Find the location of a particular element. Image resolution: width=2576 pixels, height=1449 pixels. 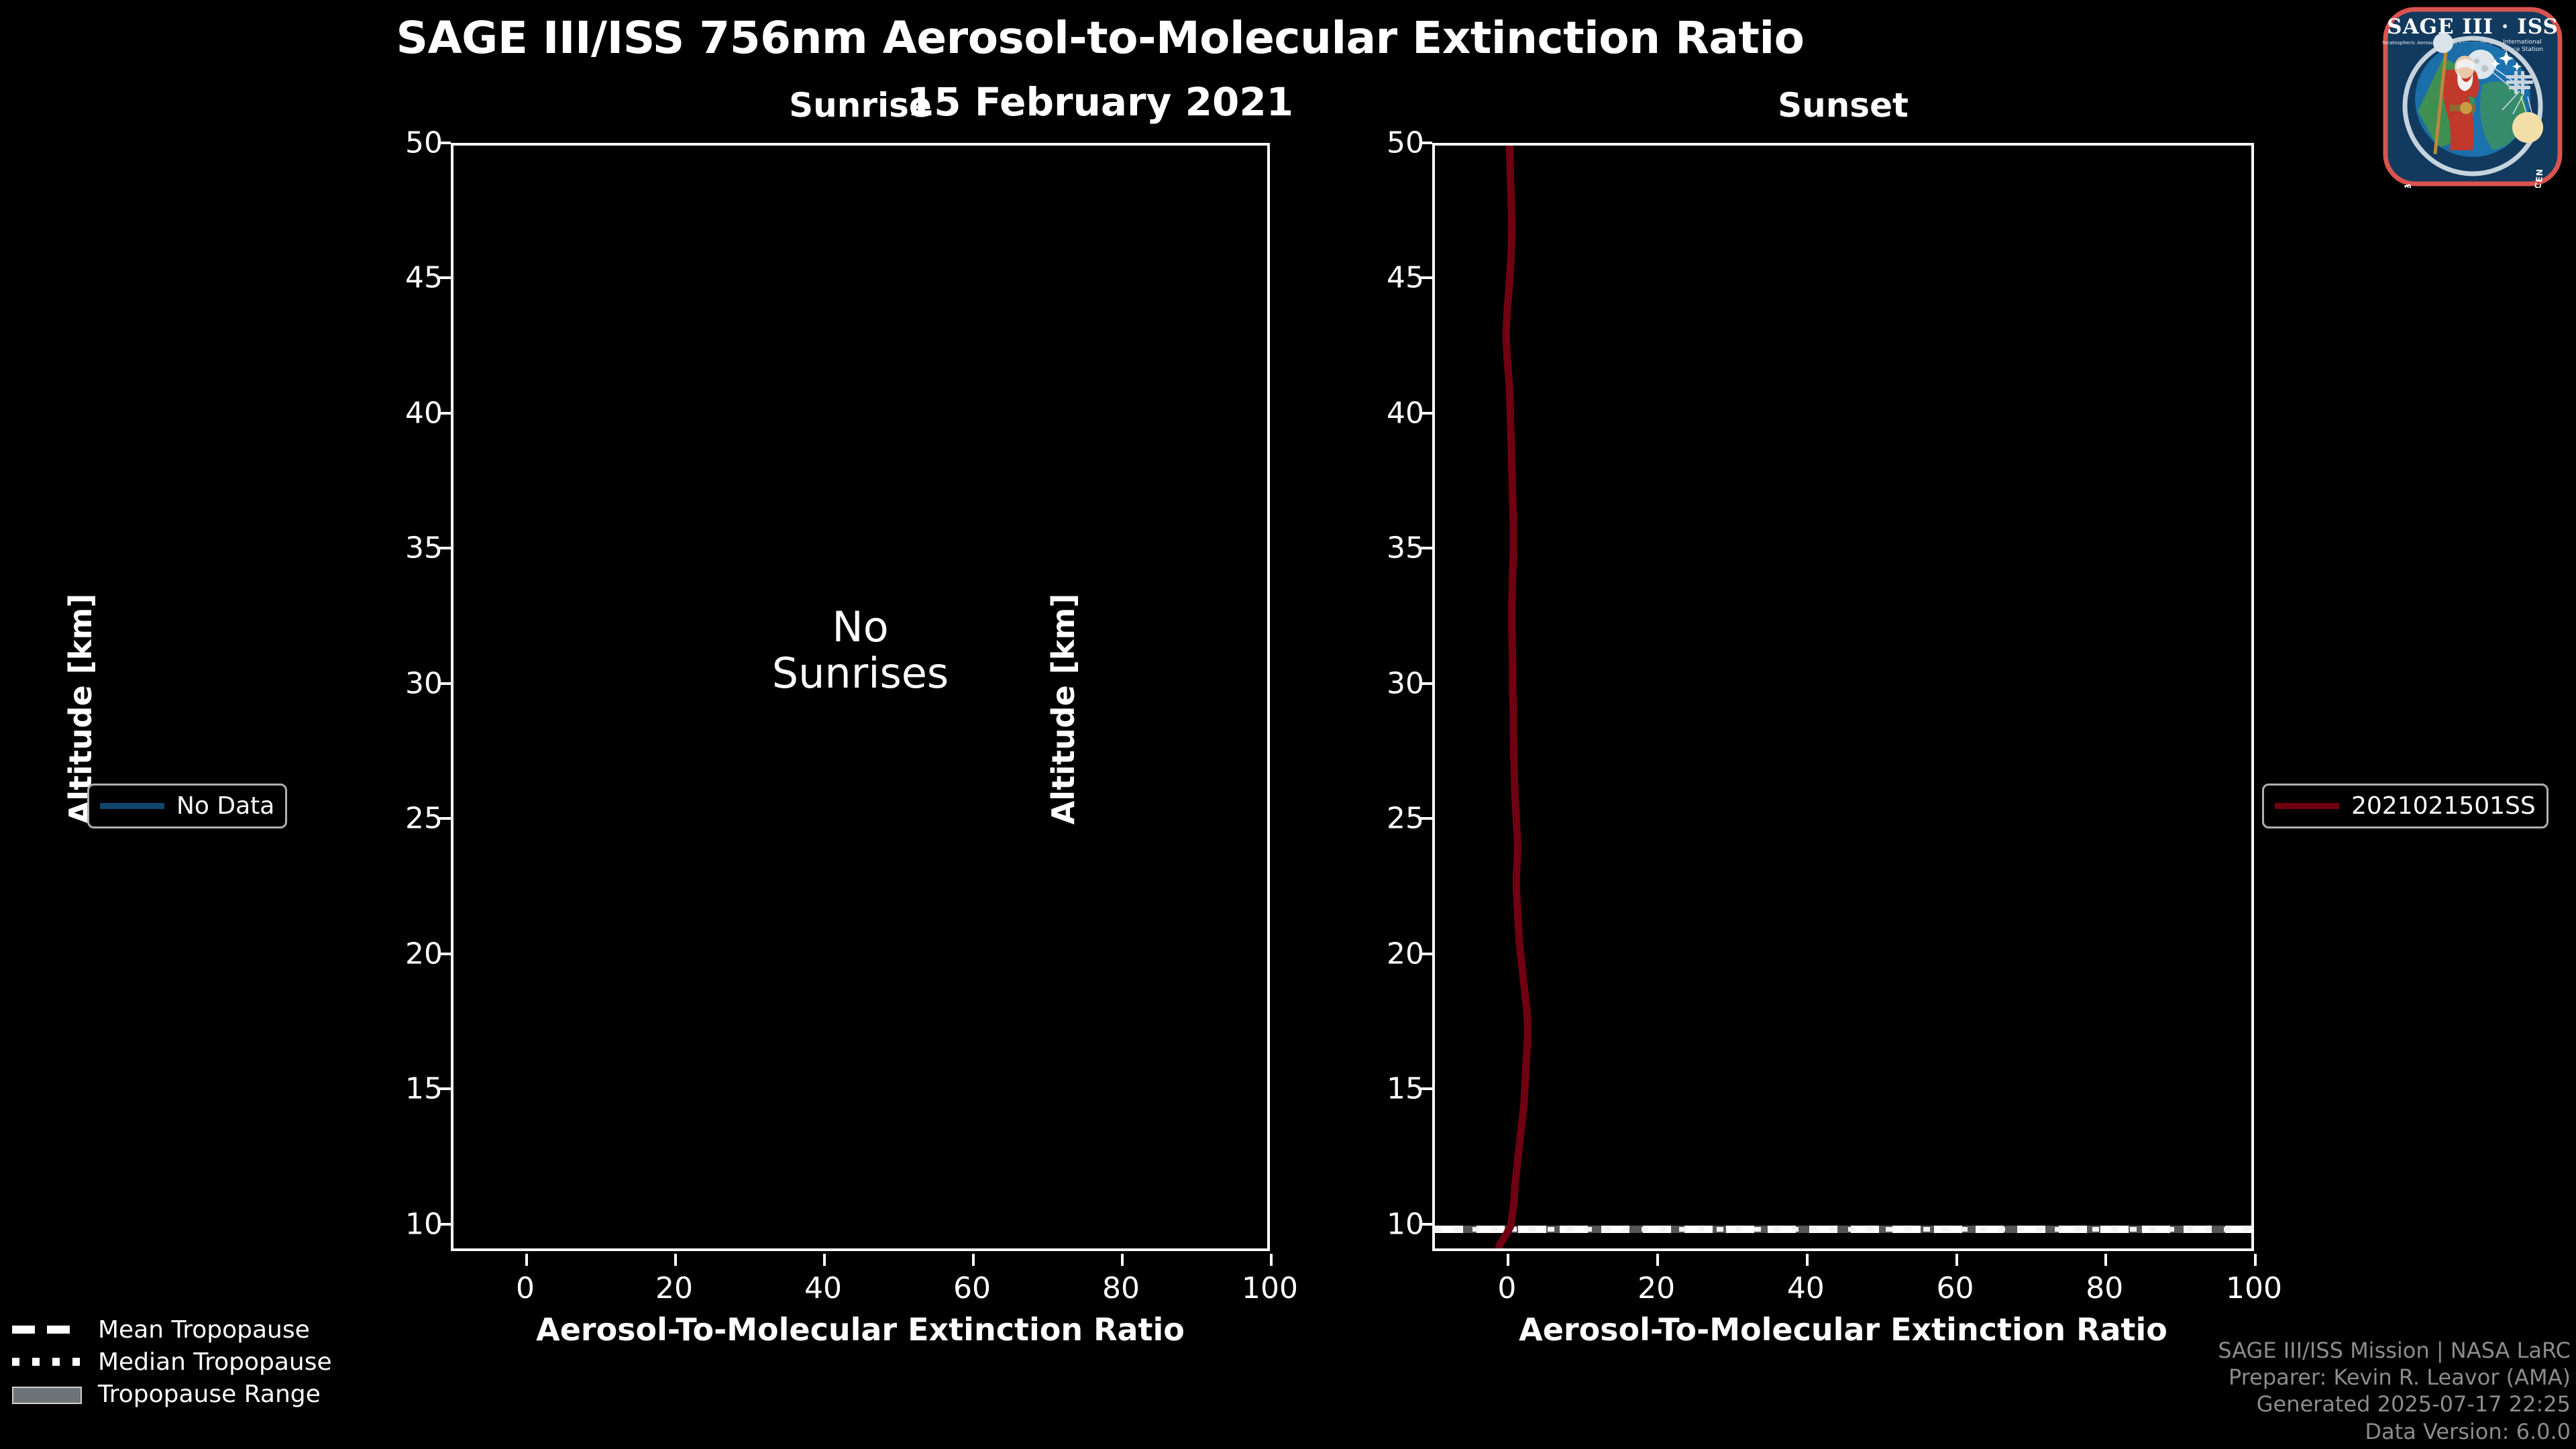

svg-text: Space Station is located at coordinates (2522, 49).